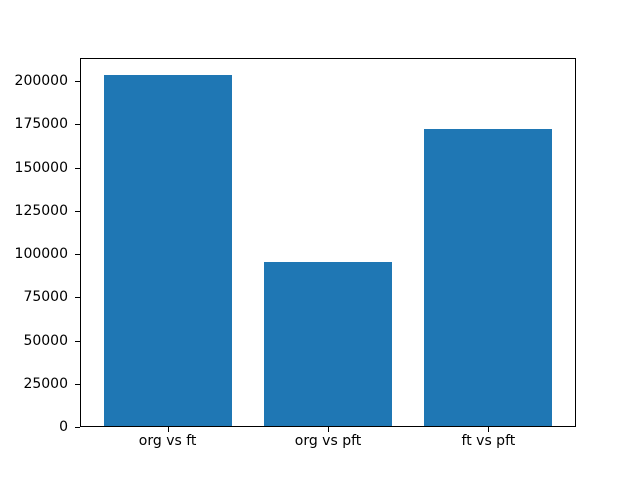  Describe the element at coordinates (41, 211) in the screenshot. I see `y-axis-tick-label: 125000` at that location.